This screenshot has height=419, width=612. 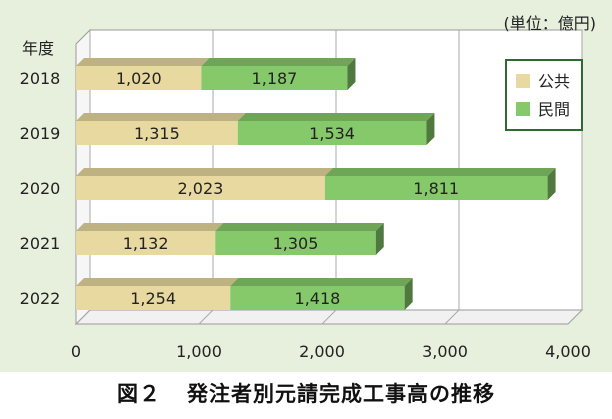 I want to click on category-label-2019: 2019, so click(x=40, y=133).